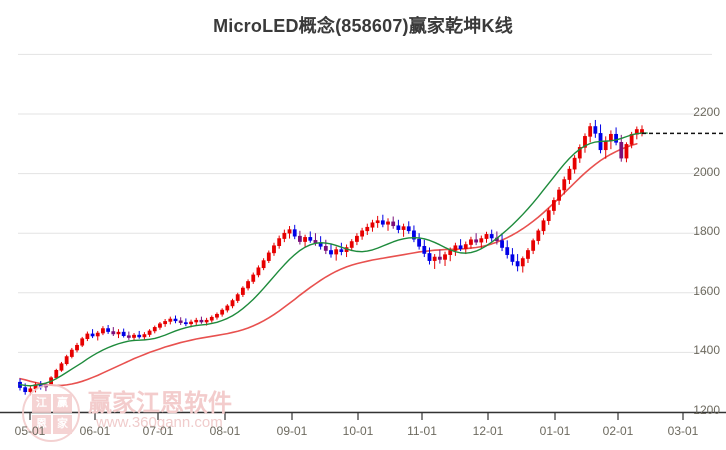 This screenshot has height=450, width=726. What do you see at coordinates (555, 431) in the screenshot?
I see `x-axis-tick-label: 01-01` at bounding box center [555, 431].